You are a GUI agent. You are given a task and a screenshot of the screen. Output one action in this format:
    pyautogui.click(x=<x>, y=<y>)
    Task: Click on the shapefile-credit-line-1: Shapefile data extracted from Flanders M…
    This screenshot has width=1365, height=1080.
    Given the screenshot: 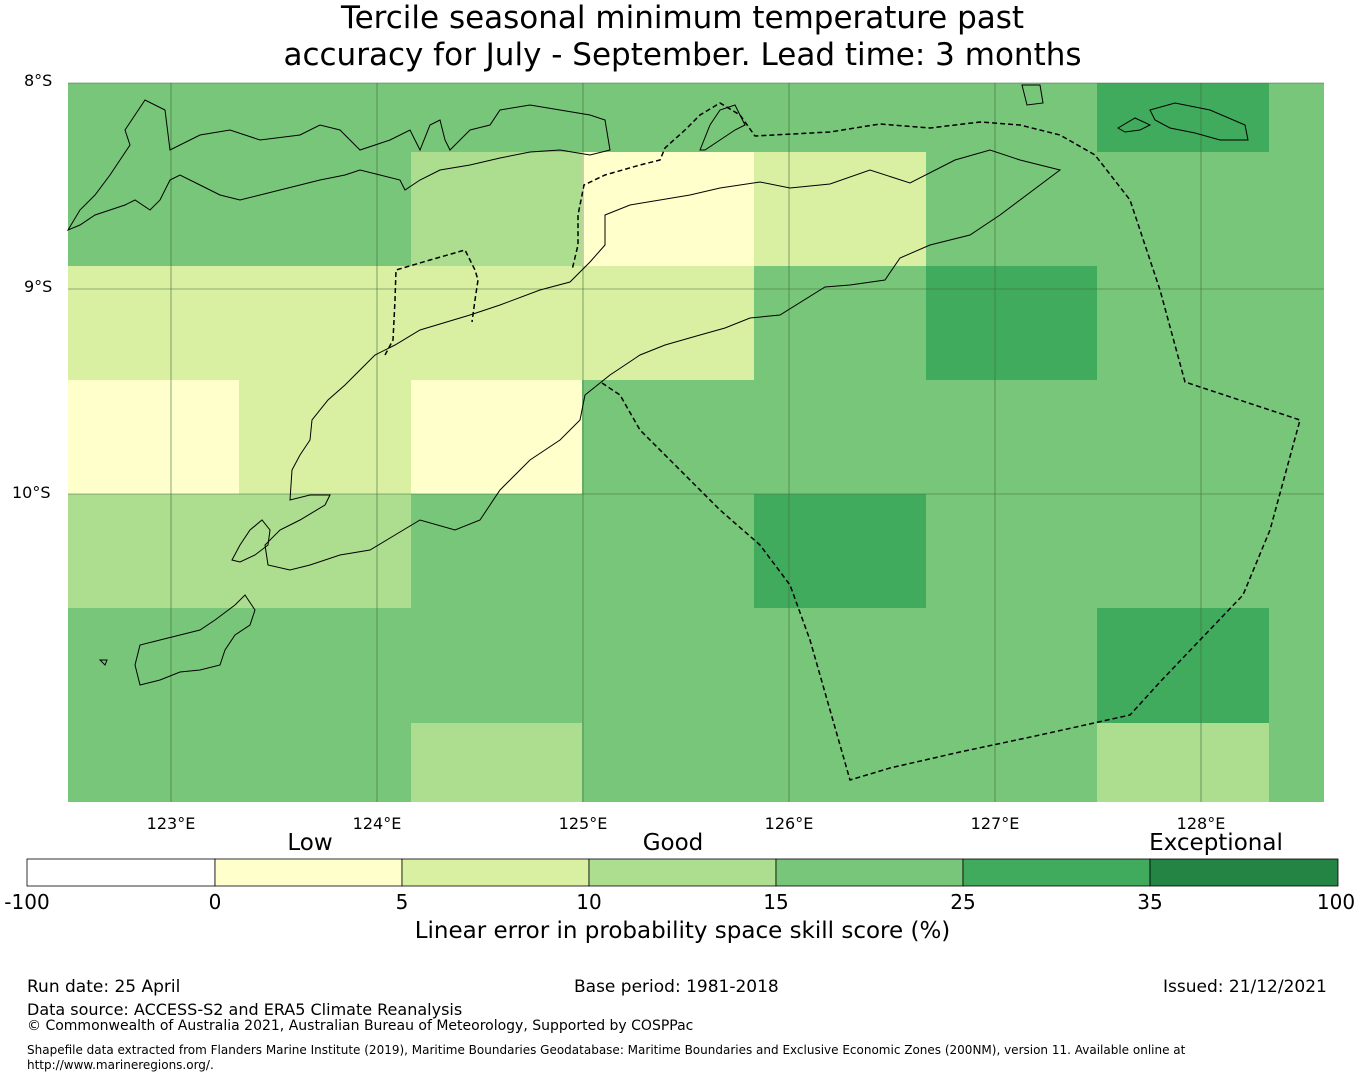 What is the action you would take?
    pyautogui.click(x=606, y=1050)
    